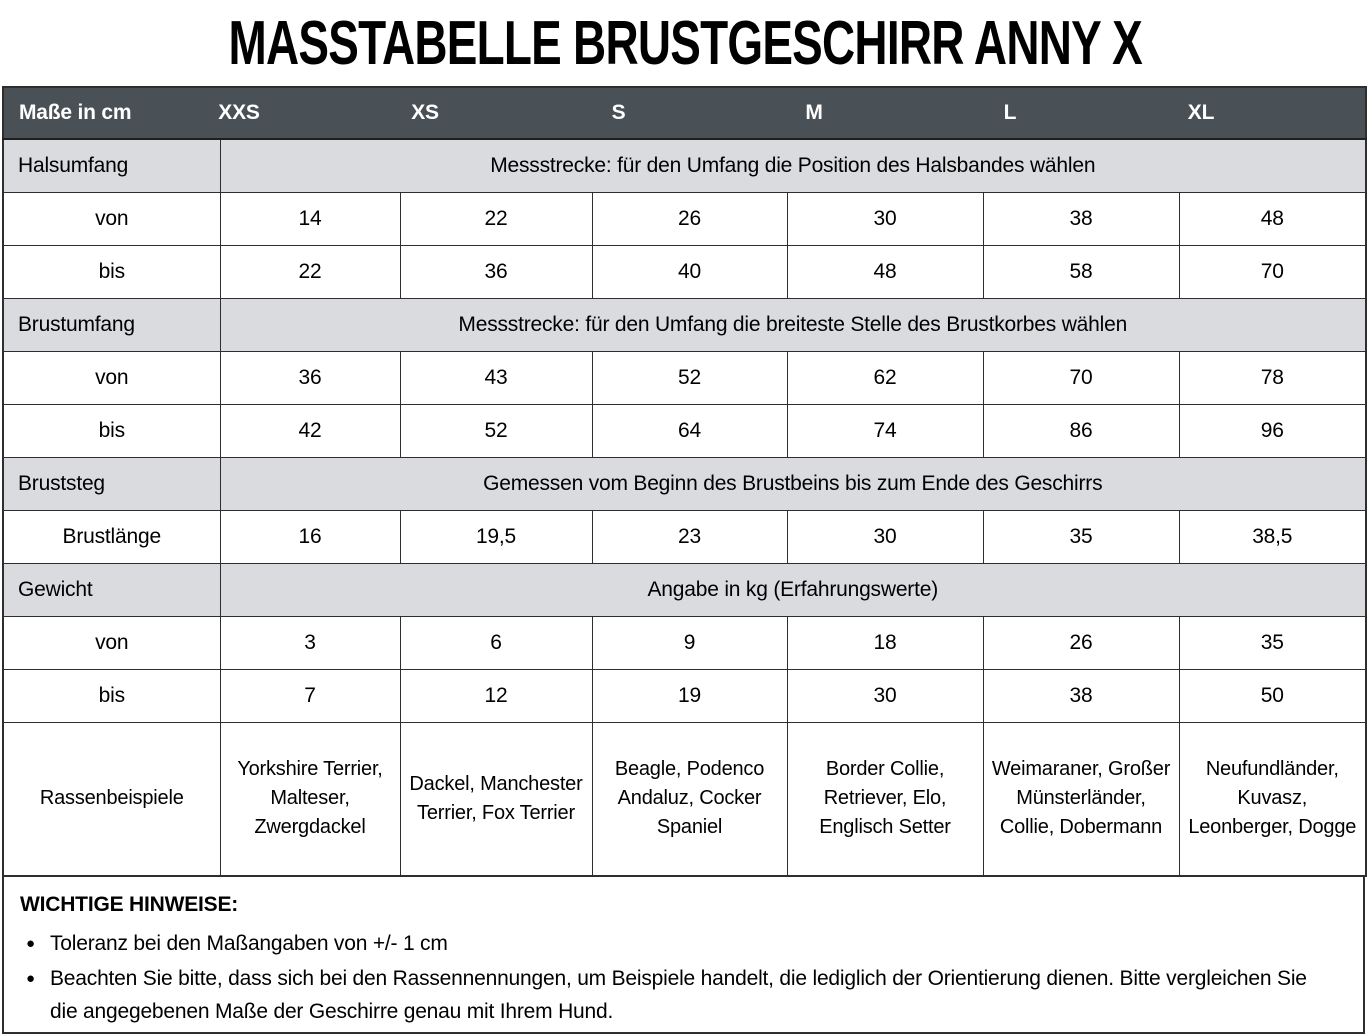 The image size is (1370, 1036). What do you see at coordinates (1081, 271) in the screenshot?
I see `measure-value: 58` at bounding box center [1081, 271].